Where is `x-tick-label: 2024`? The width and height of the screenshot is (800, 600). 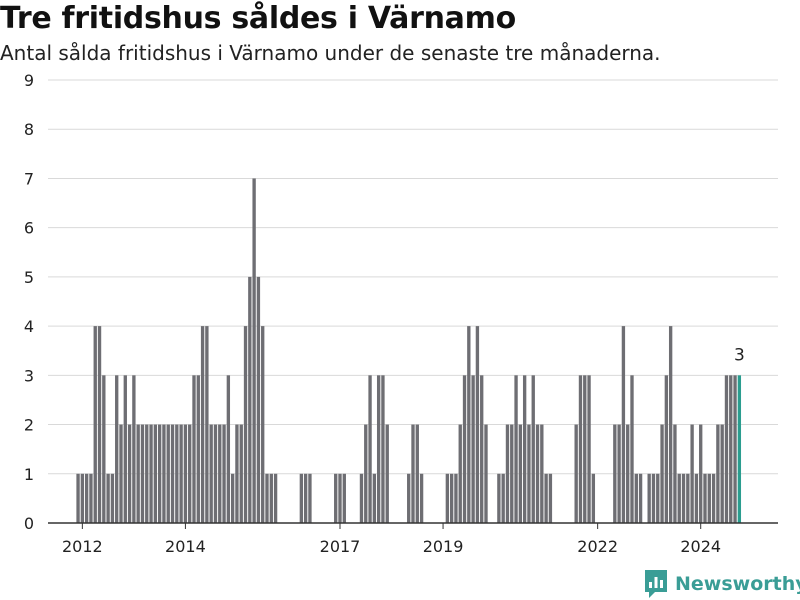
x-tick-label: 2024 is located at coordinates (700, 546).